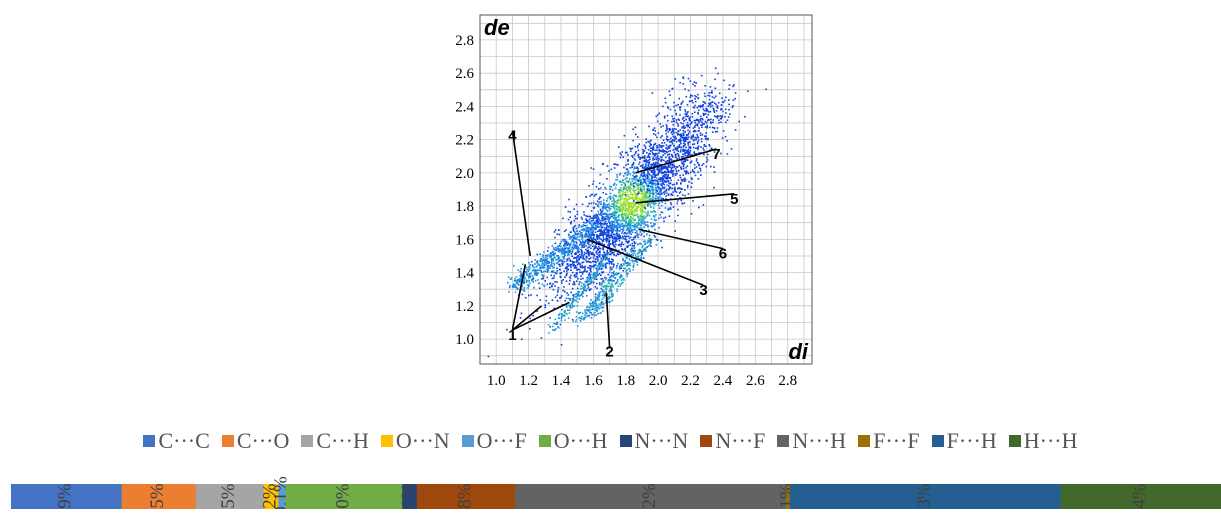 This screenshot has width=1221, height=514. What do you see at coordinates (580, 440) in the screenshot?
I see `legend-label: O···H` at bounding box center [580, 440].